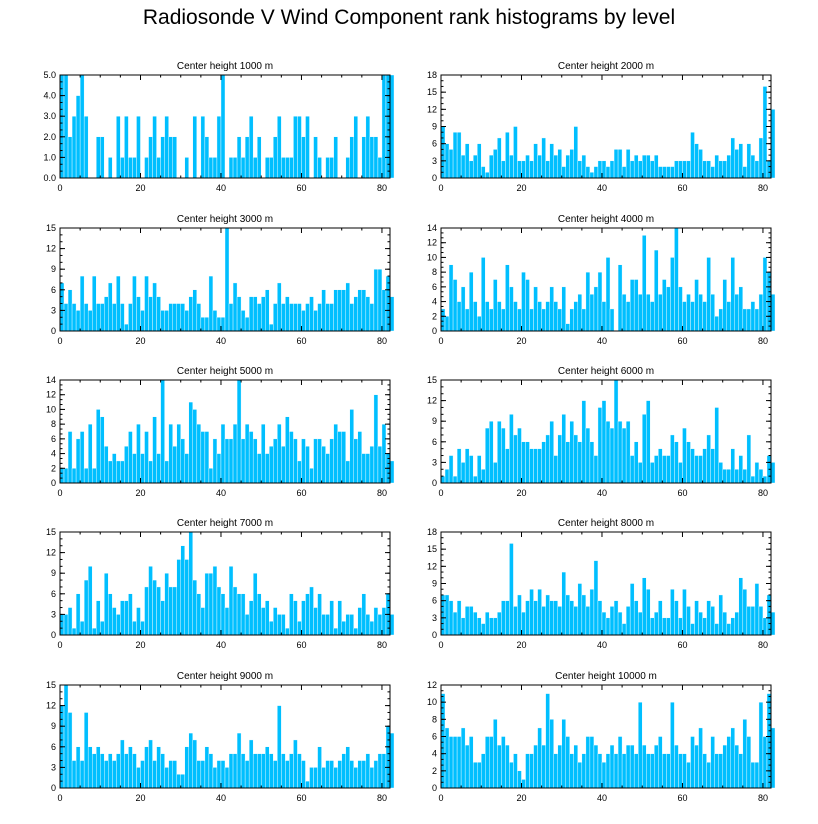 Image resolution: width=818 pixels, height=824 pixels. Describe the element at coordinates (53, 767) in the screenshot. I see `y-tick-label: 3` at that location.